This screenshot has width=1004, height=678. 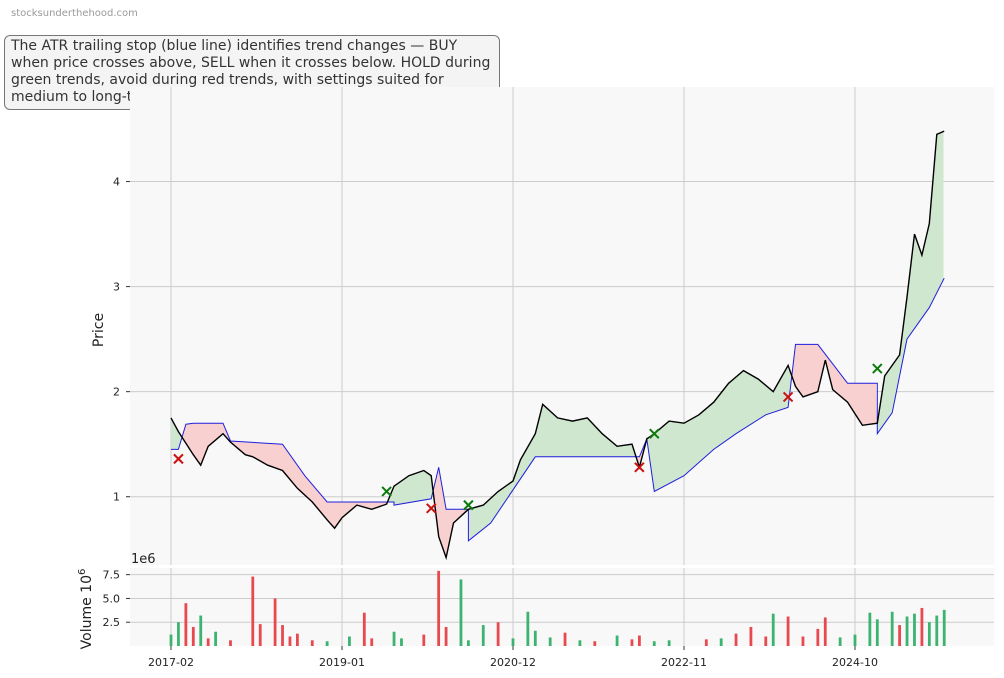 I want to click on watermark: stocksunderthehood.com, so click(x=74, y=13).